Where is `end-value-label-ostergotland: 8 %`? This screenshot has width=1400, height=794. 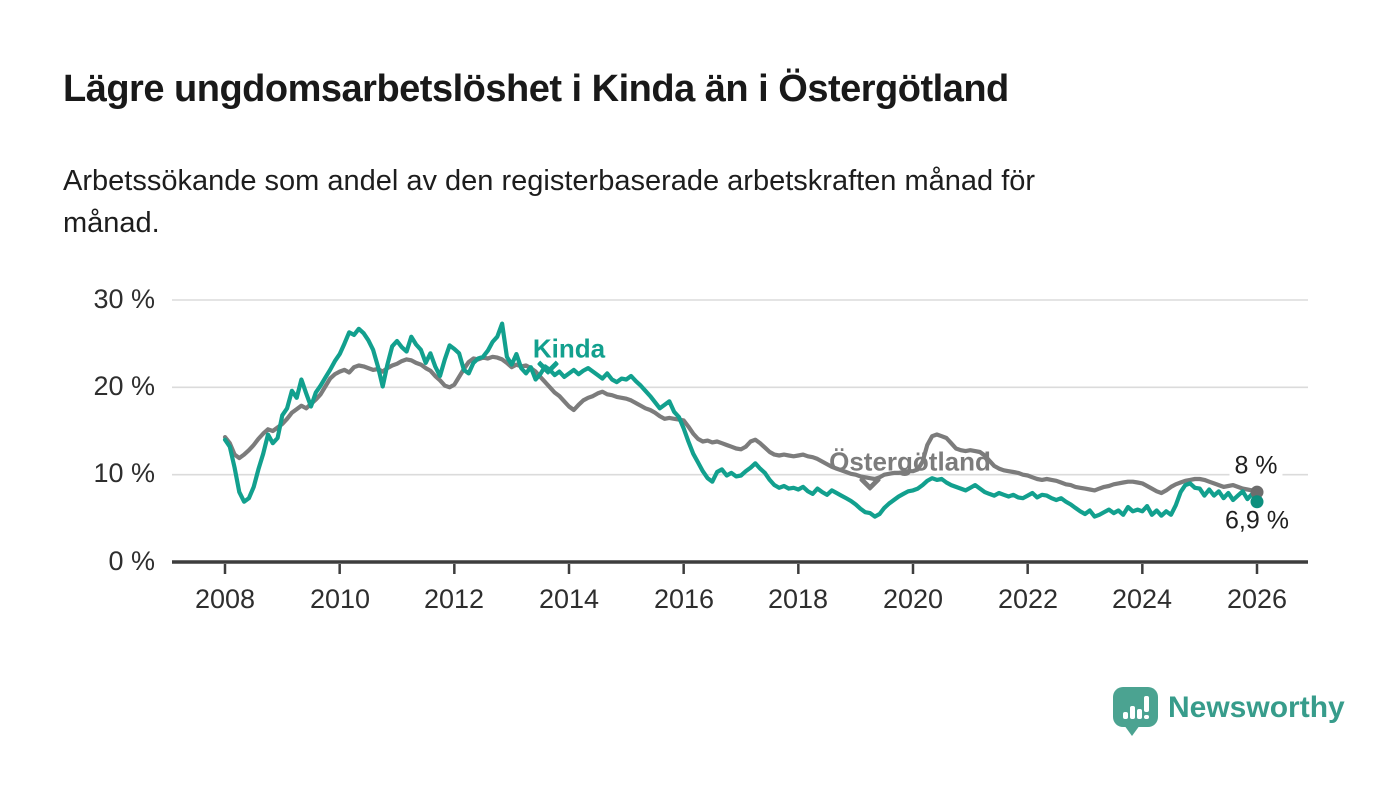
end-value-label-ostergotland: 8 % is located at coordinates (1256, 466).